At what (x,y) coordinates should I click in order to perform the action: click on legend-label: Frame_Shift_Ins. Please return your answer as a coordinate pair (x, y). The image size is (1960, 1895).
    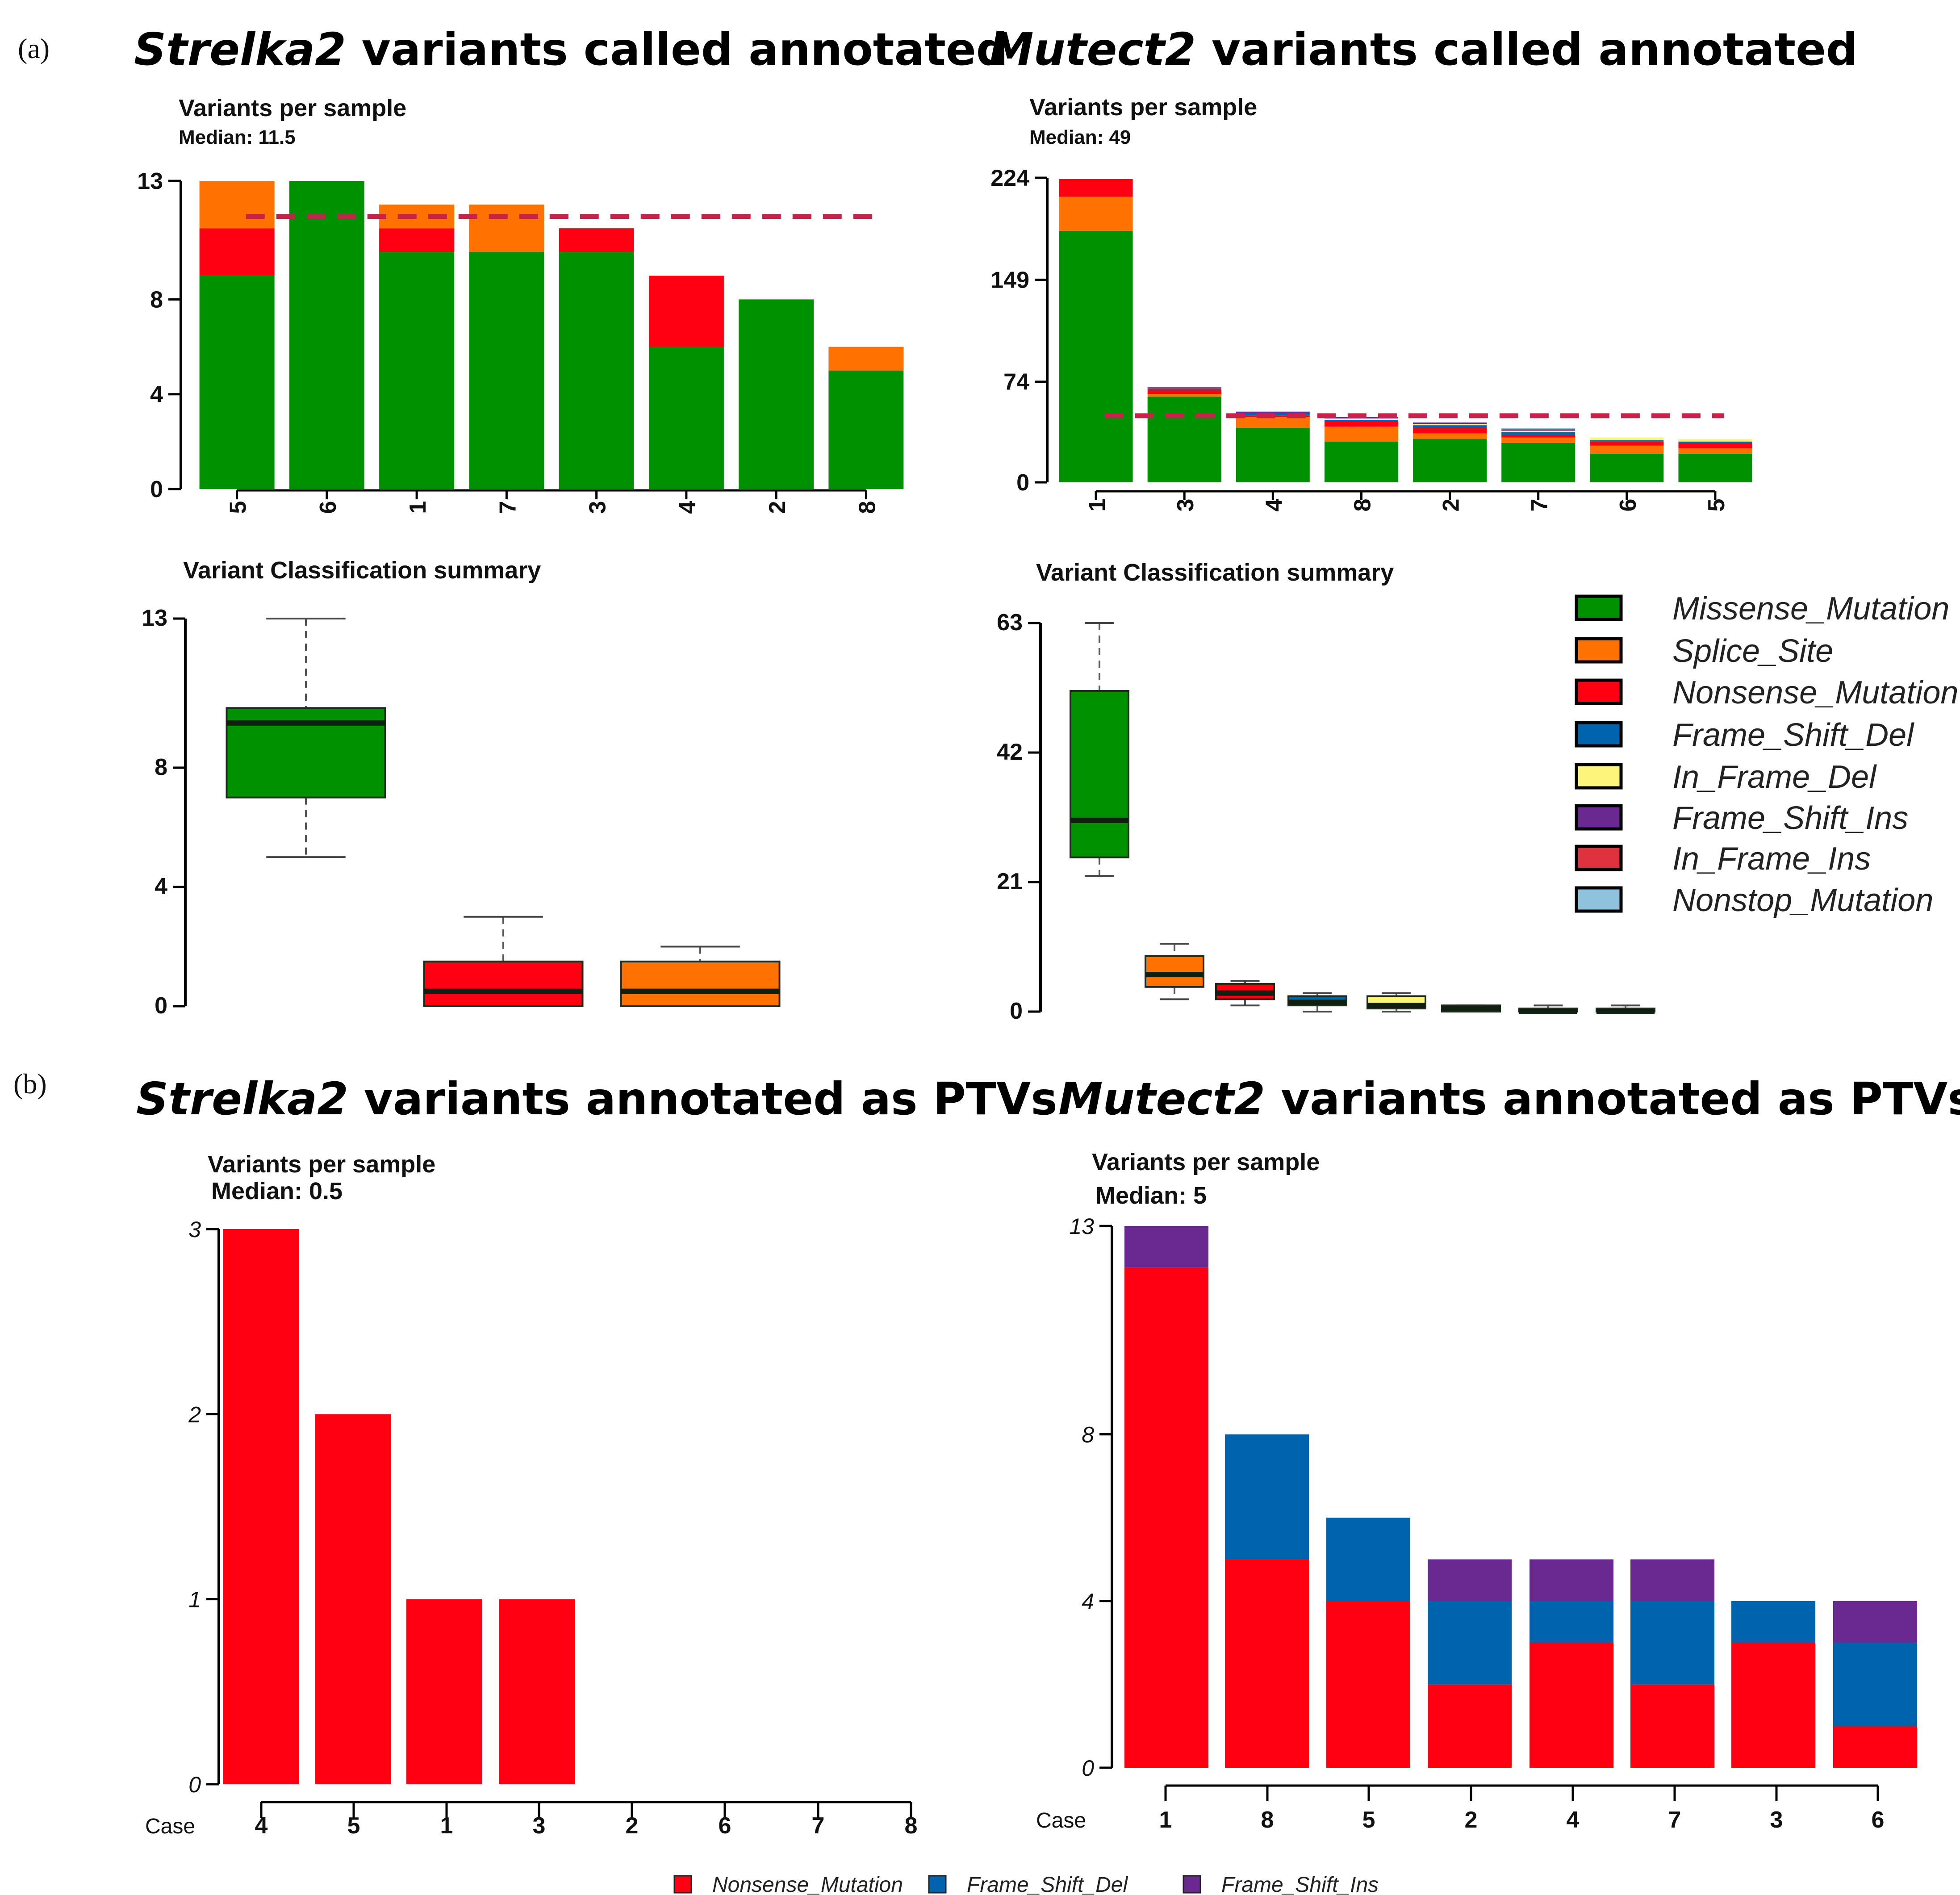
    Looking at the image, I should click on (1790, 818).